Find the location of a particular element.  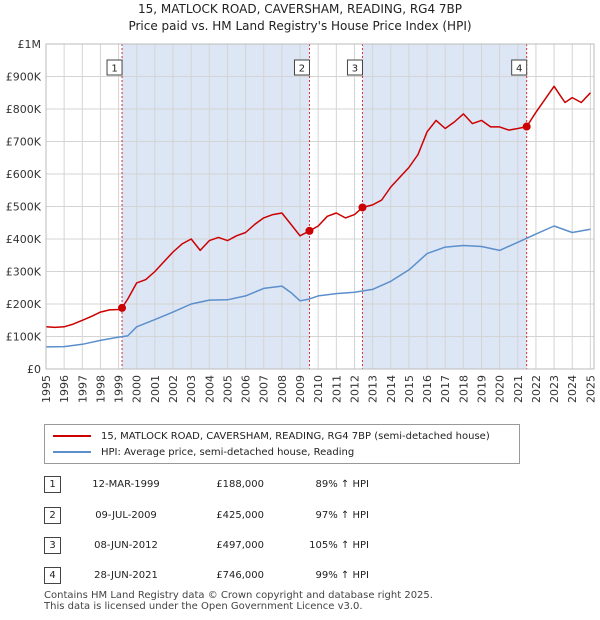

table-row: 4 28-JUN-2021 £746,000 99% ↑ HPI is located at coordinates (244, 576).